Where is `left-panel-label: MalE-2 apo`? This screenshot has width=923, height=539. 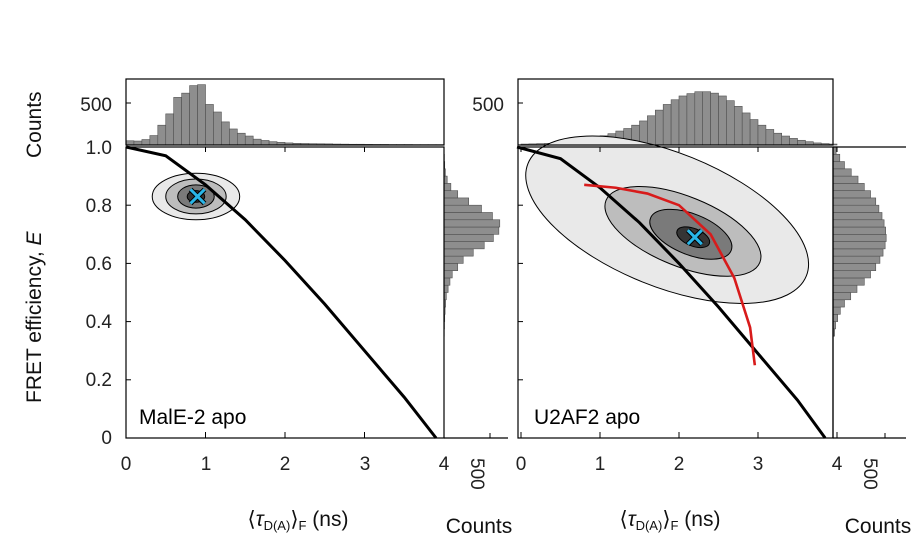
left-panel-label: MalE-2 apo is located at coordinates (192, 417).